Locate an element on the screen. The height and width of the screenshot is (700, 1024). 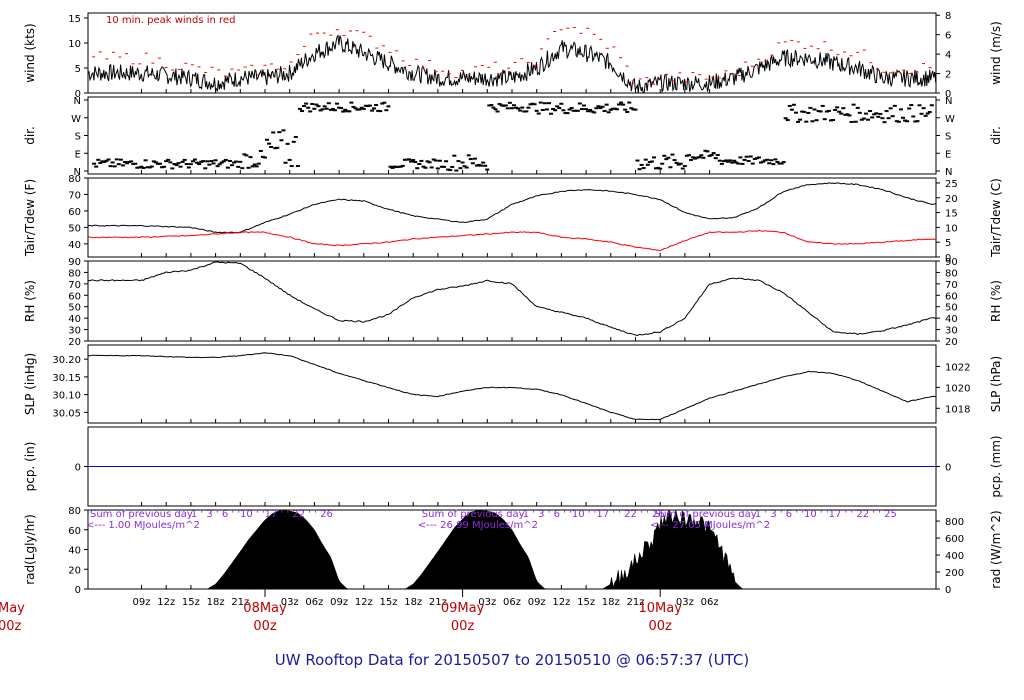
x-tick-label: 03z is located at coordinates (487, 602).